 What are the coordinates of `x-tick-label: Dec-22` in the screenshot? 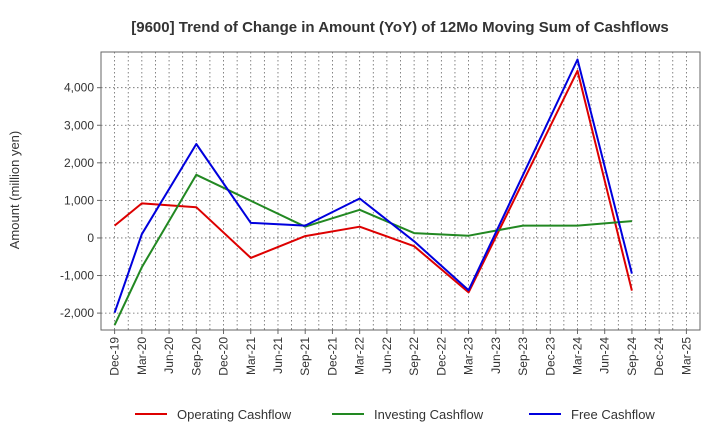 It's located at (441, 356).